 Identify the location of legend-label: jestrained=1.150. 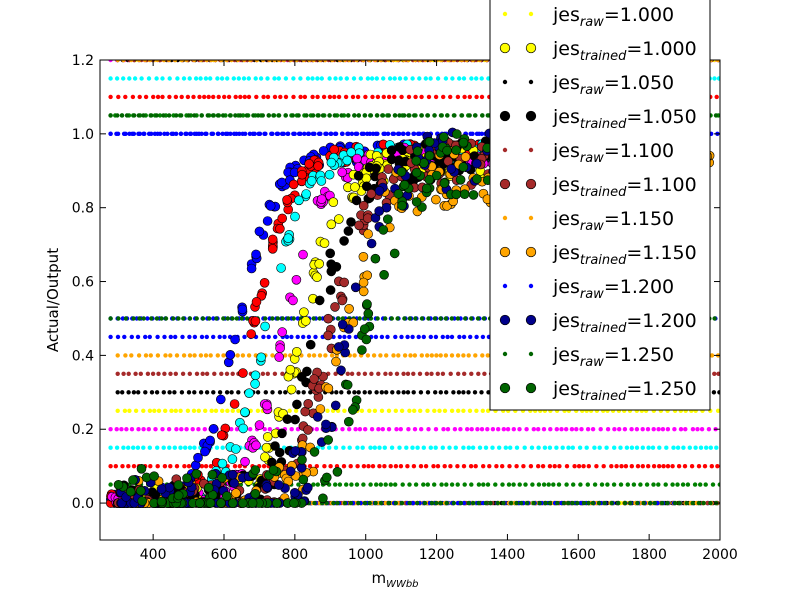
(624, 255).